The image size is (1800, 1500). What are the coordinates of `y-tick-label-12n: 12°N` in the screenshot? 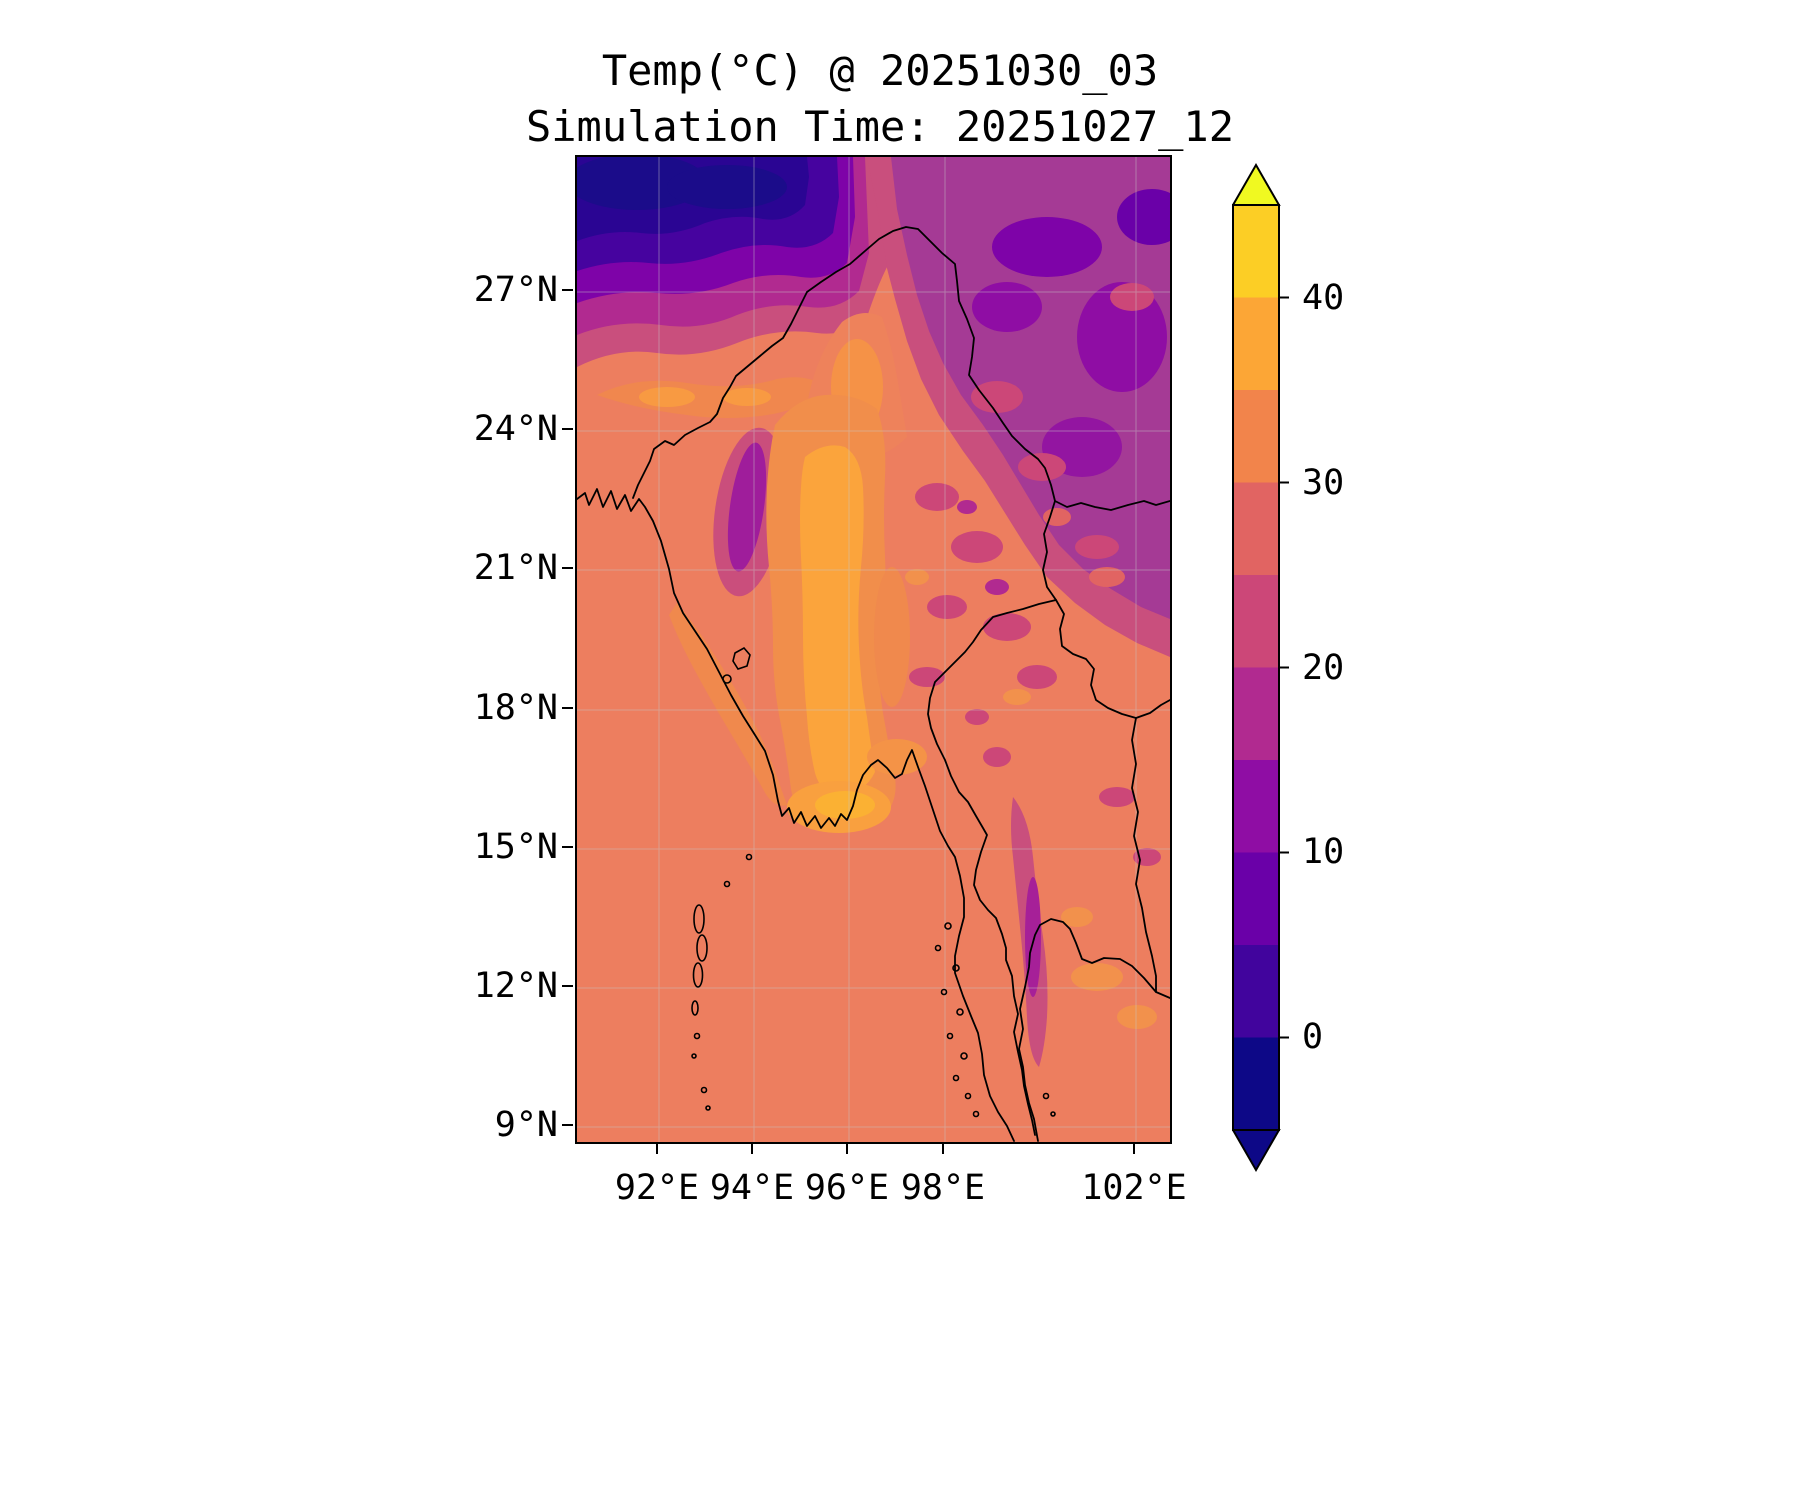 It's located at (515, 986).